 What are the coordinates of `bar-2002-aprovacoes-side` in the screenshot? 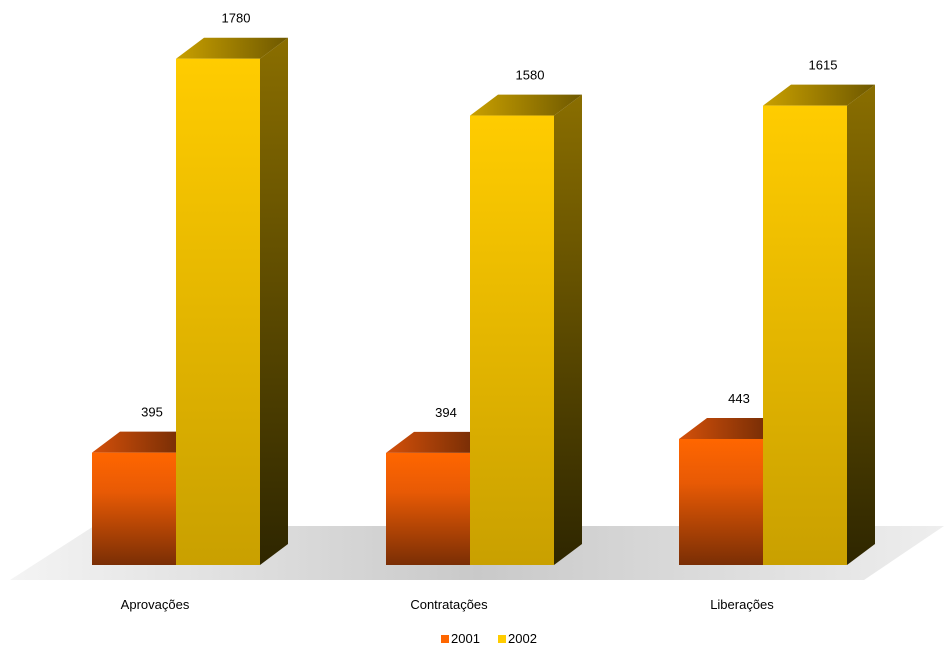 It's located at (274, 301).